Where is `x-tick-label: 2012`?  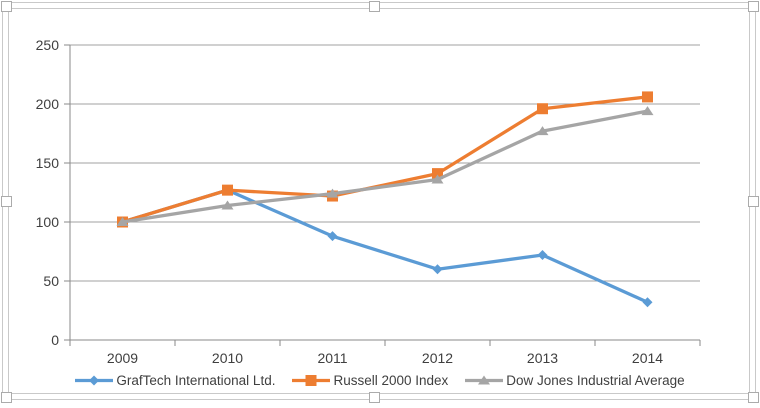 x-tick-label: 2012 is located at coordinates (437, 358).